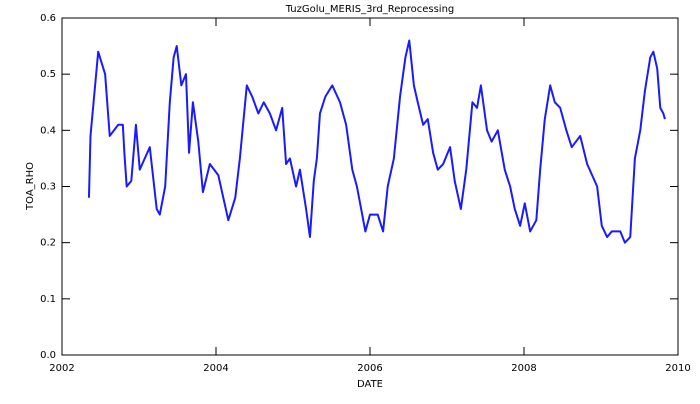 The width and height of the screenshot is (700, 404). What do you see at coordinates (30, 186) in the screenshot?
I see `y-axis-label: TOA_RHO` at bounding box center [30, 186].